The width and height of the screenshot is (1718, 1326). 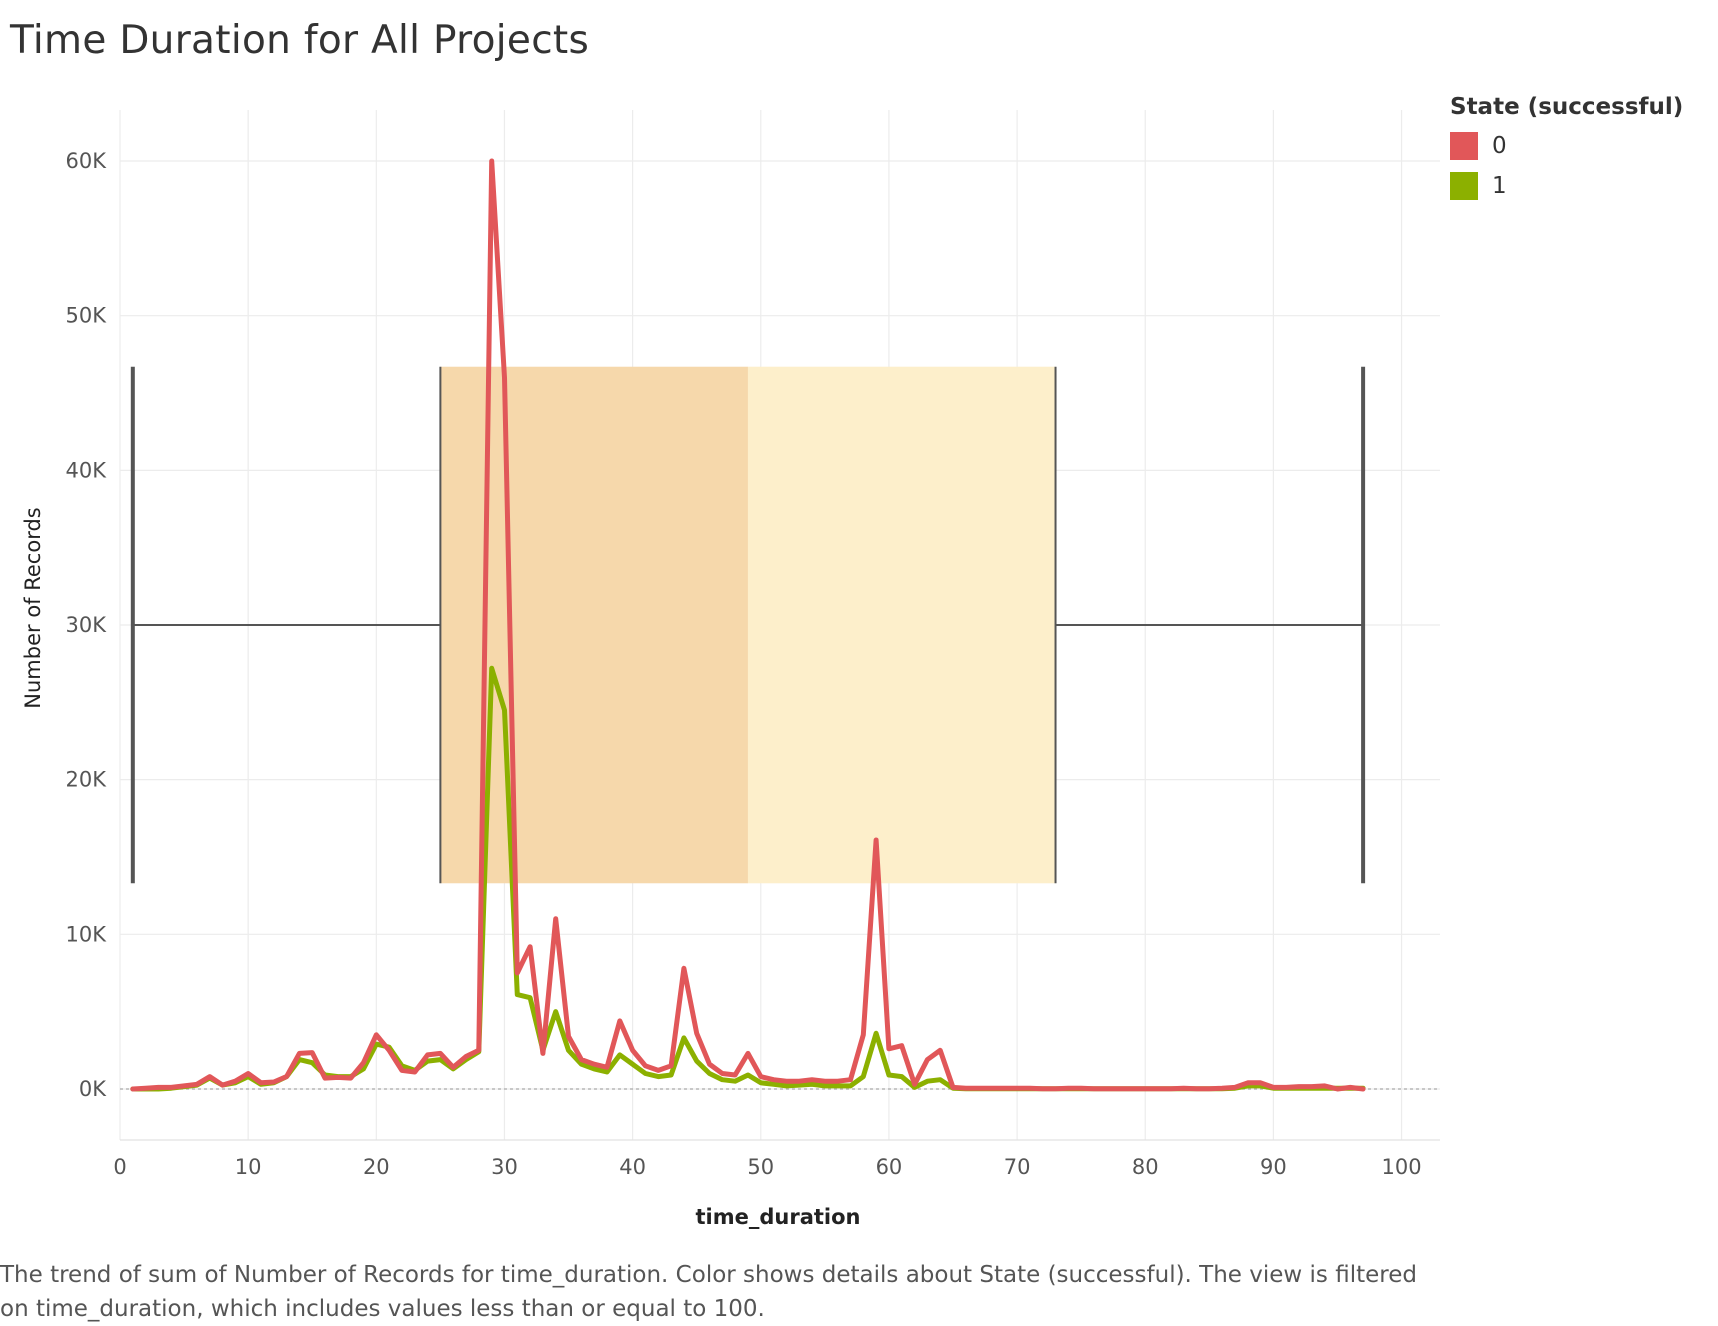 I want to click on x-axis-ticks: 0 10 20 30 40 50 60 70 80 90 100, so click(x=767, y=1167).